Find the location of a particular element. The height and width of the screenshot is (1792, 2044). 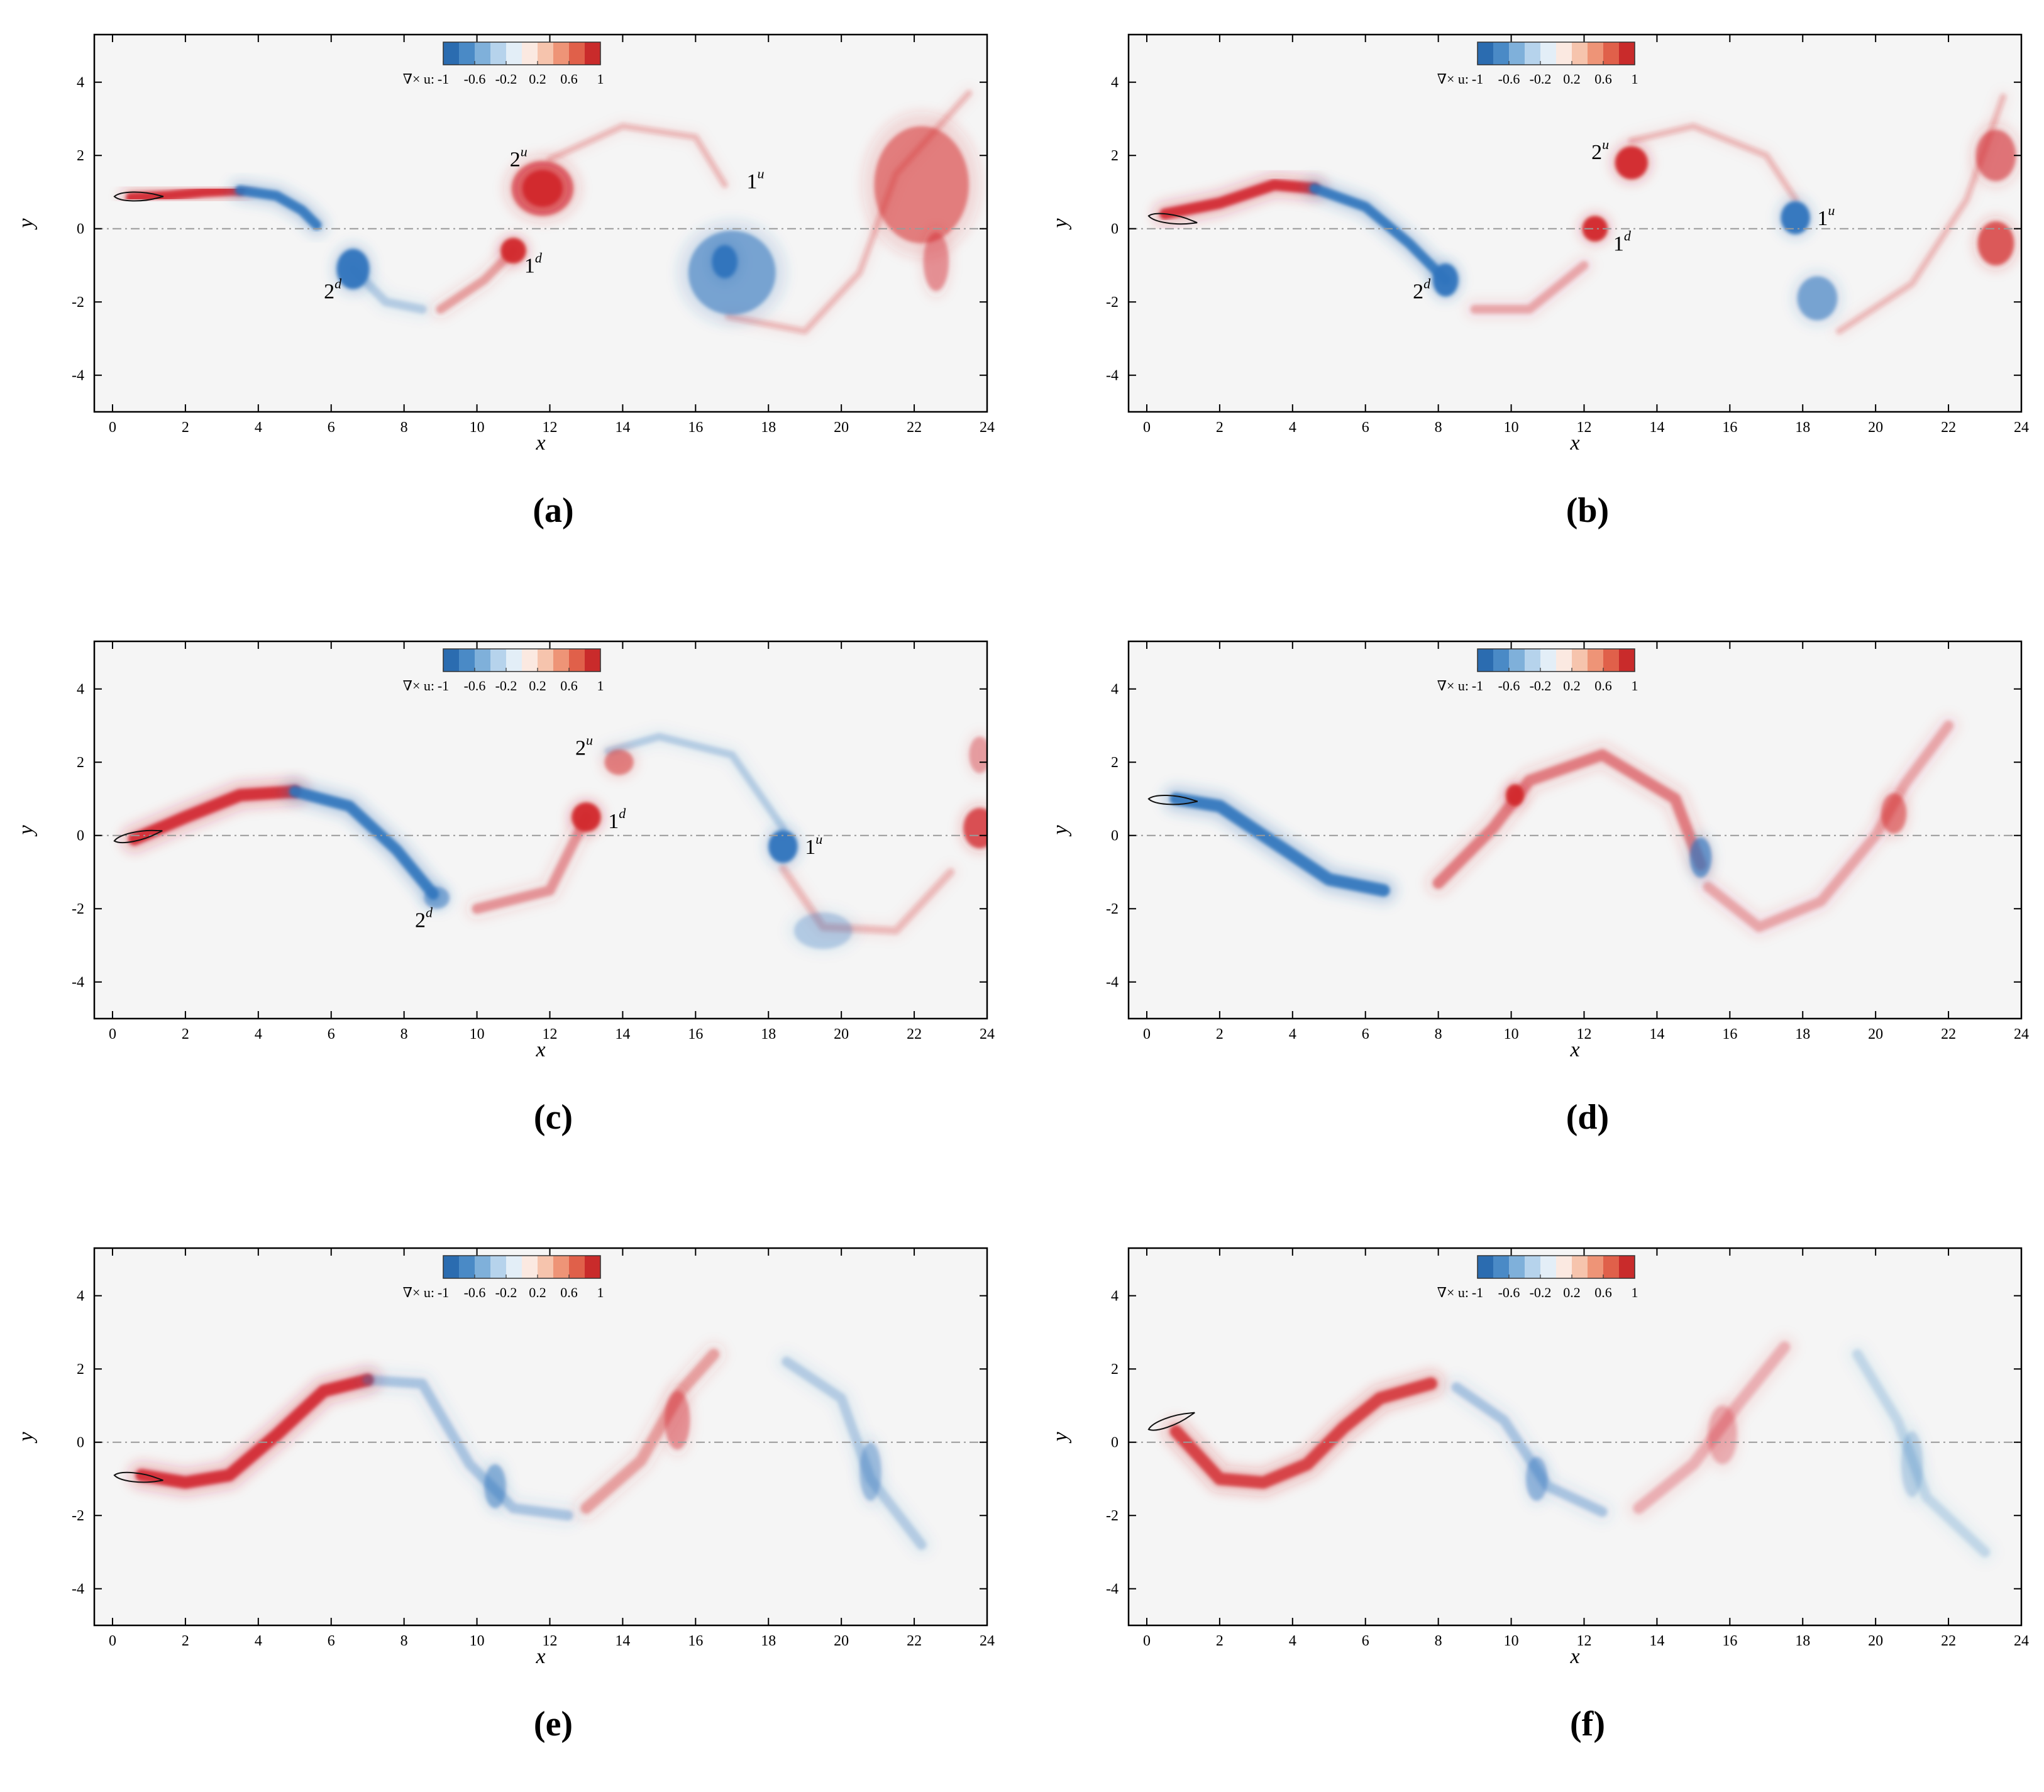

y-axis-label: y is located at coordinates (1060, 831).